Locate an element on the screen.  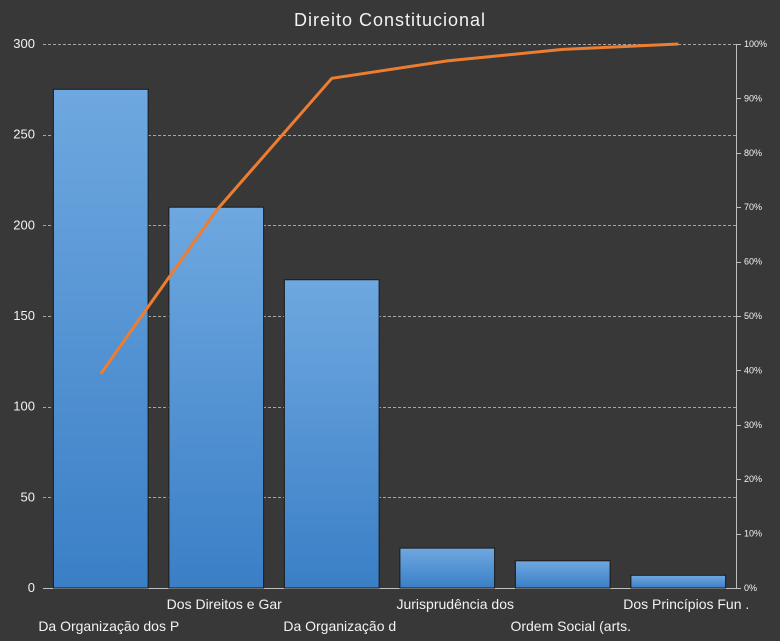
x-category-label: Jurisprudência dos is located at coordinates (455, 604).